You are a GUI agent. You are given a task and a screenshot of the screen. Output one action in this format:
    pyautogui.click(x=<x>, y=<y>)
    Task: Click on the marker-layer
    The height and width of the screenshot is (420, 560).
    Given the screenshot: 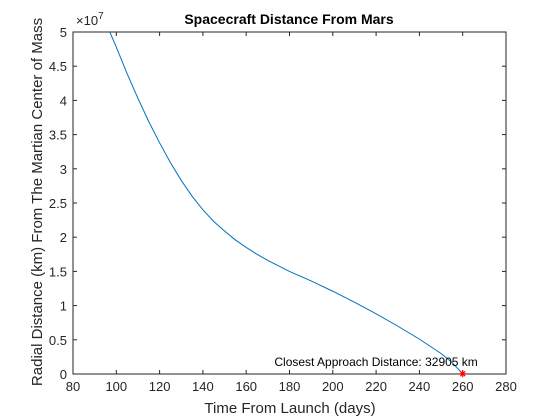 What is the action you would take?
    pyautogui.click(x=463, y=374)
    